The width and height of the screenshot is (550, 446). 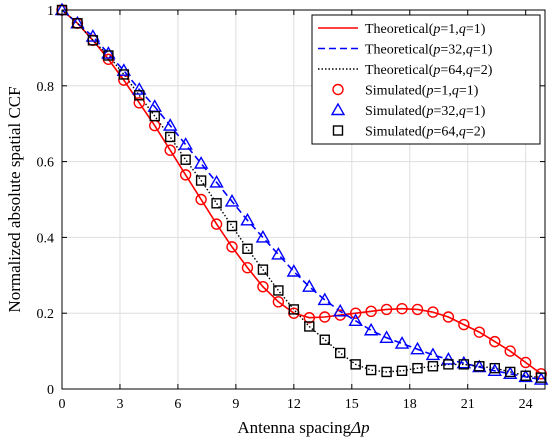 What do you see at coordinates (119, 404) in the screenshot?
I see `x-tick-label: 3` at bounding box center [119, 404].